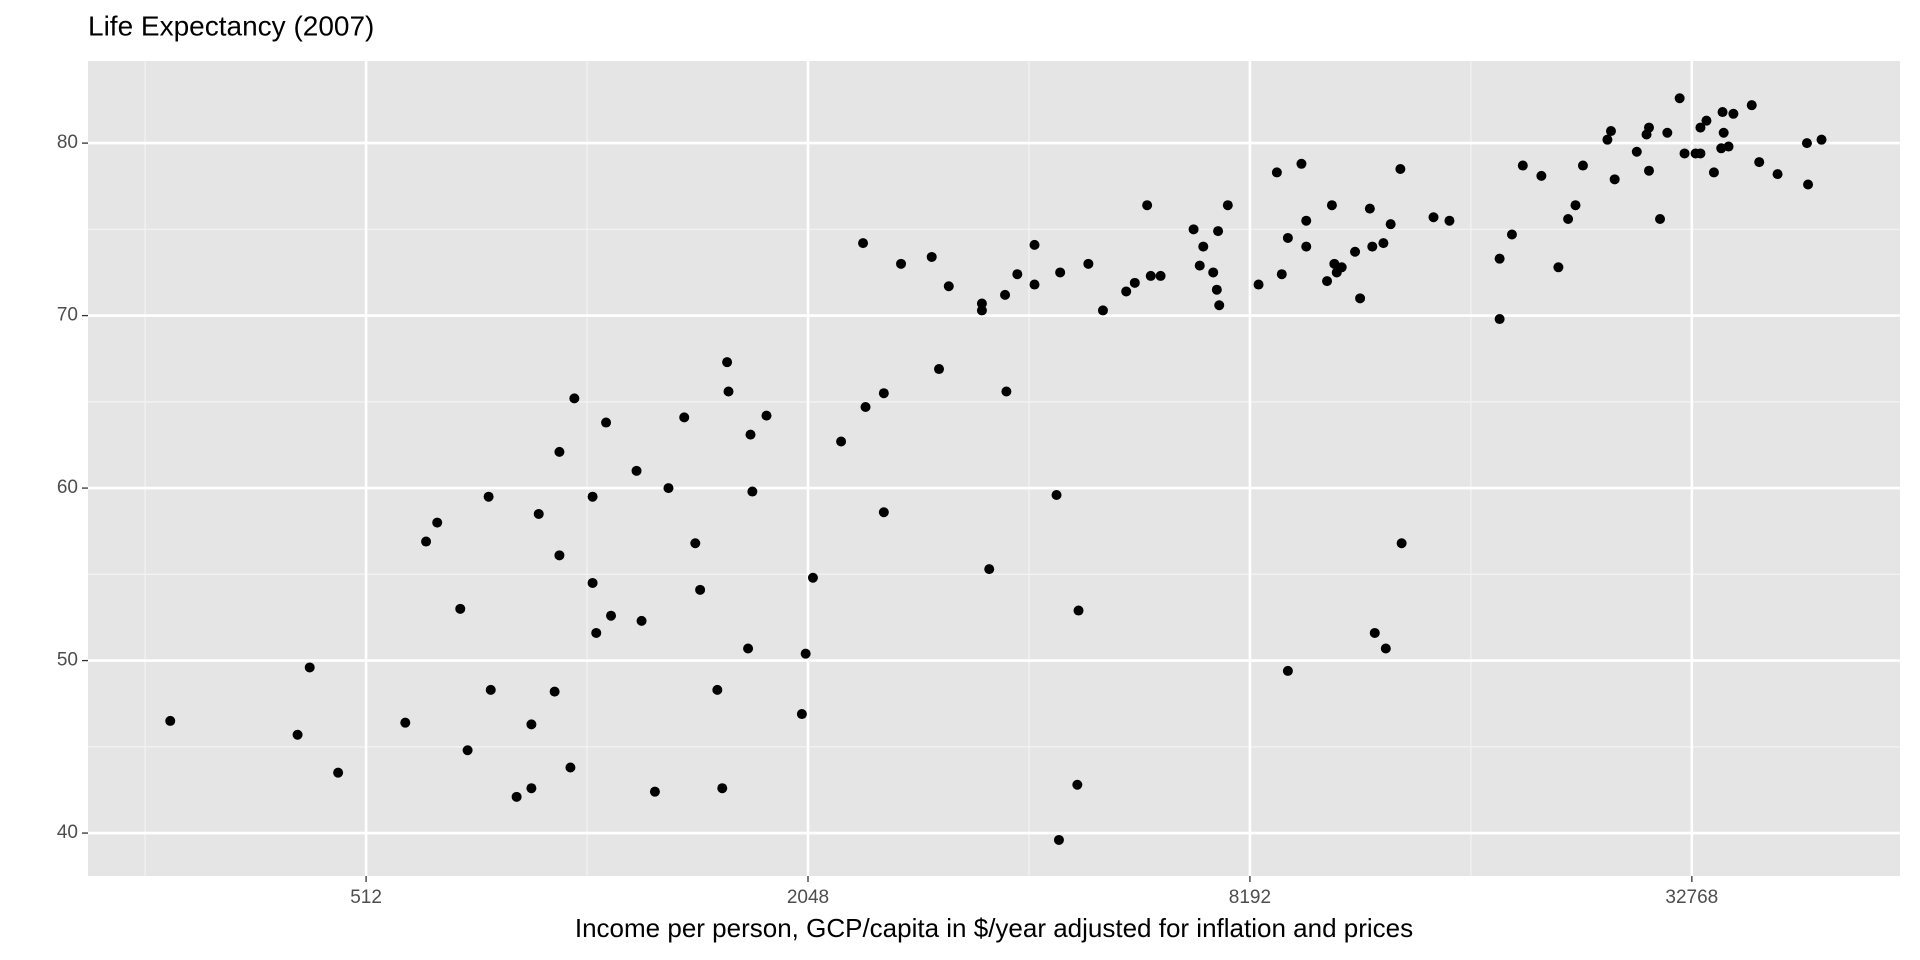  Describe the element at coordinates (67, 315) in the screenshot. I see `y-tick-label: 70` at that location.